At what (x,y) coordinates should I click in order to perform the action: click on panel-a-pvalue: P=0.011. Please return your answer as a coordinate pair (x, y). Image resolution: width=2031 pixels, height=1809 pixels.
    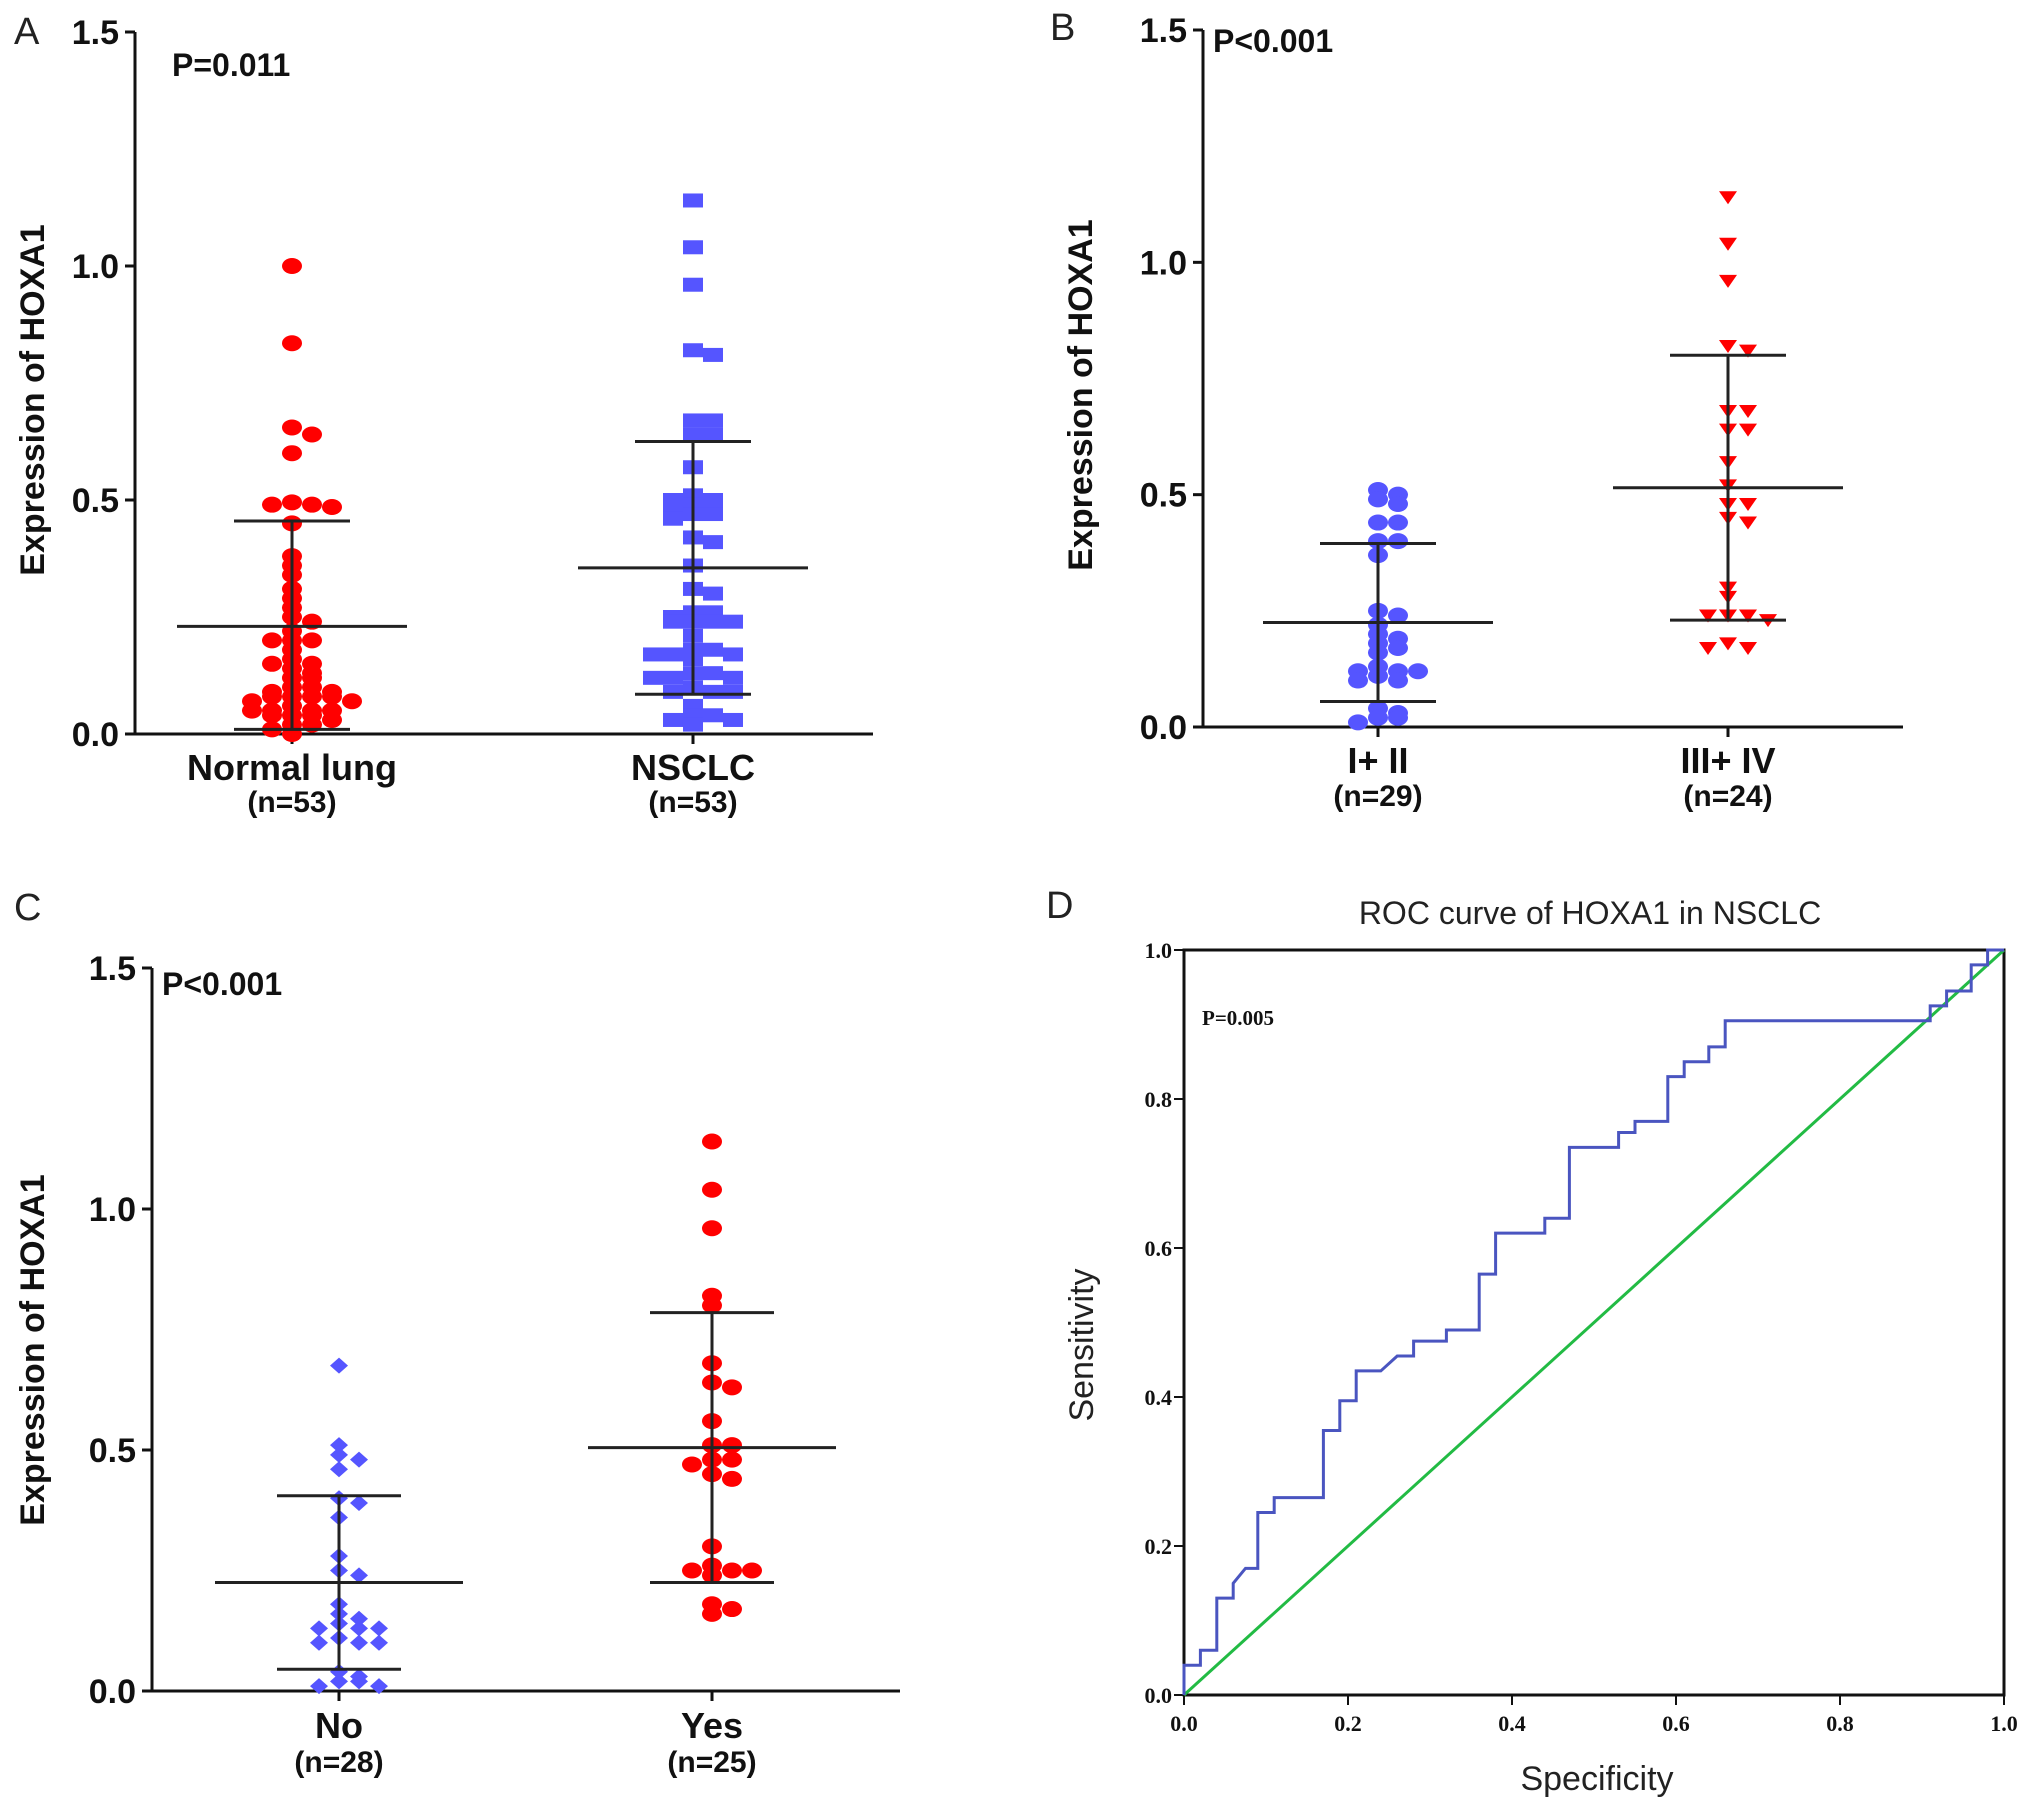
    Looking at the image, I should click on (231, 65).